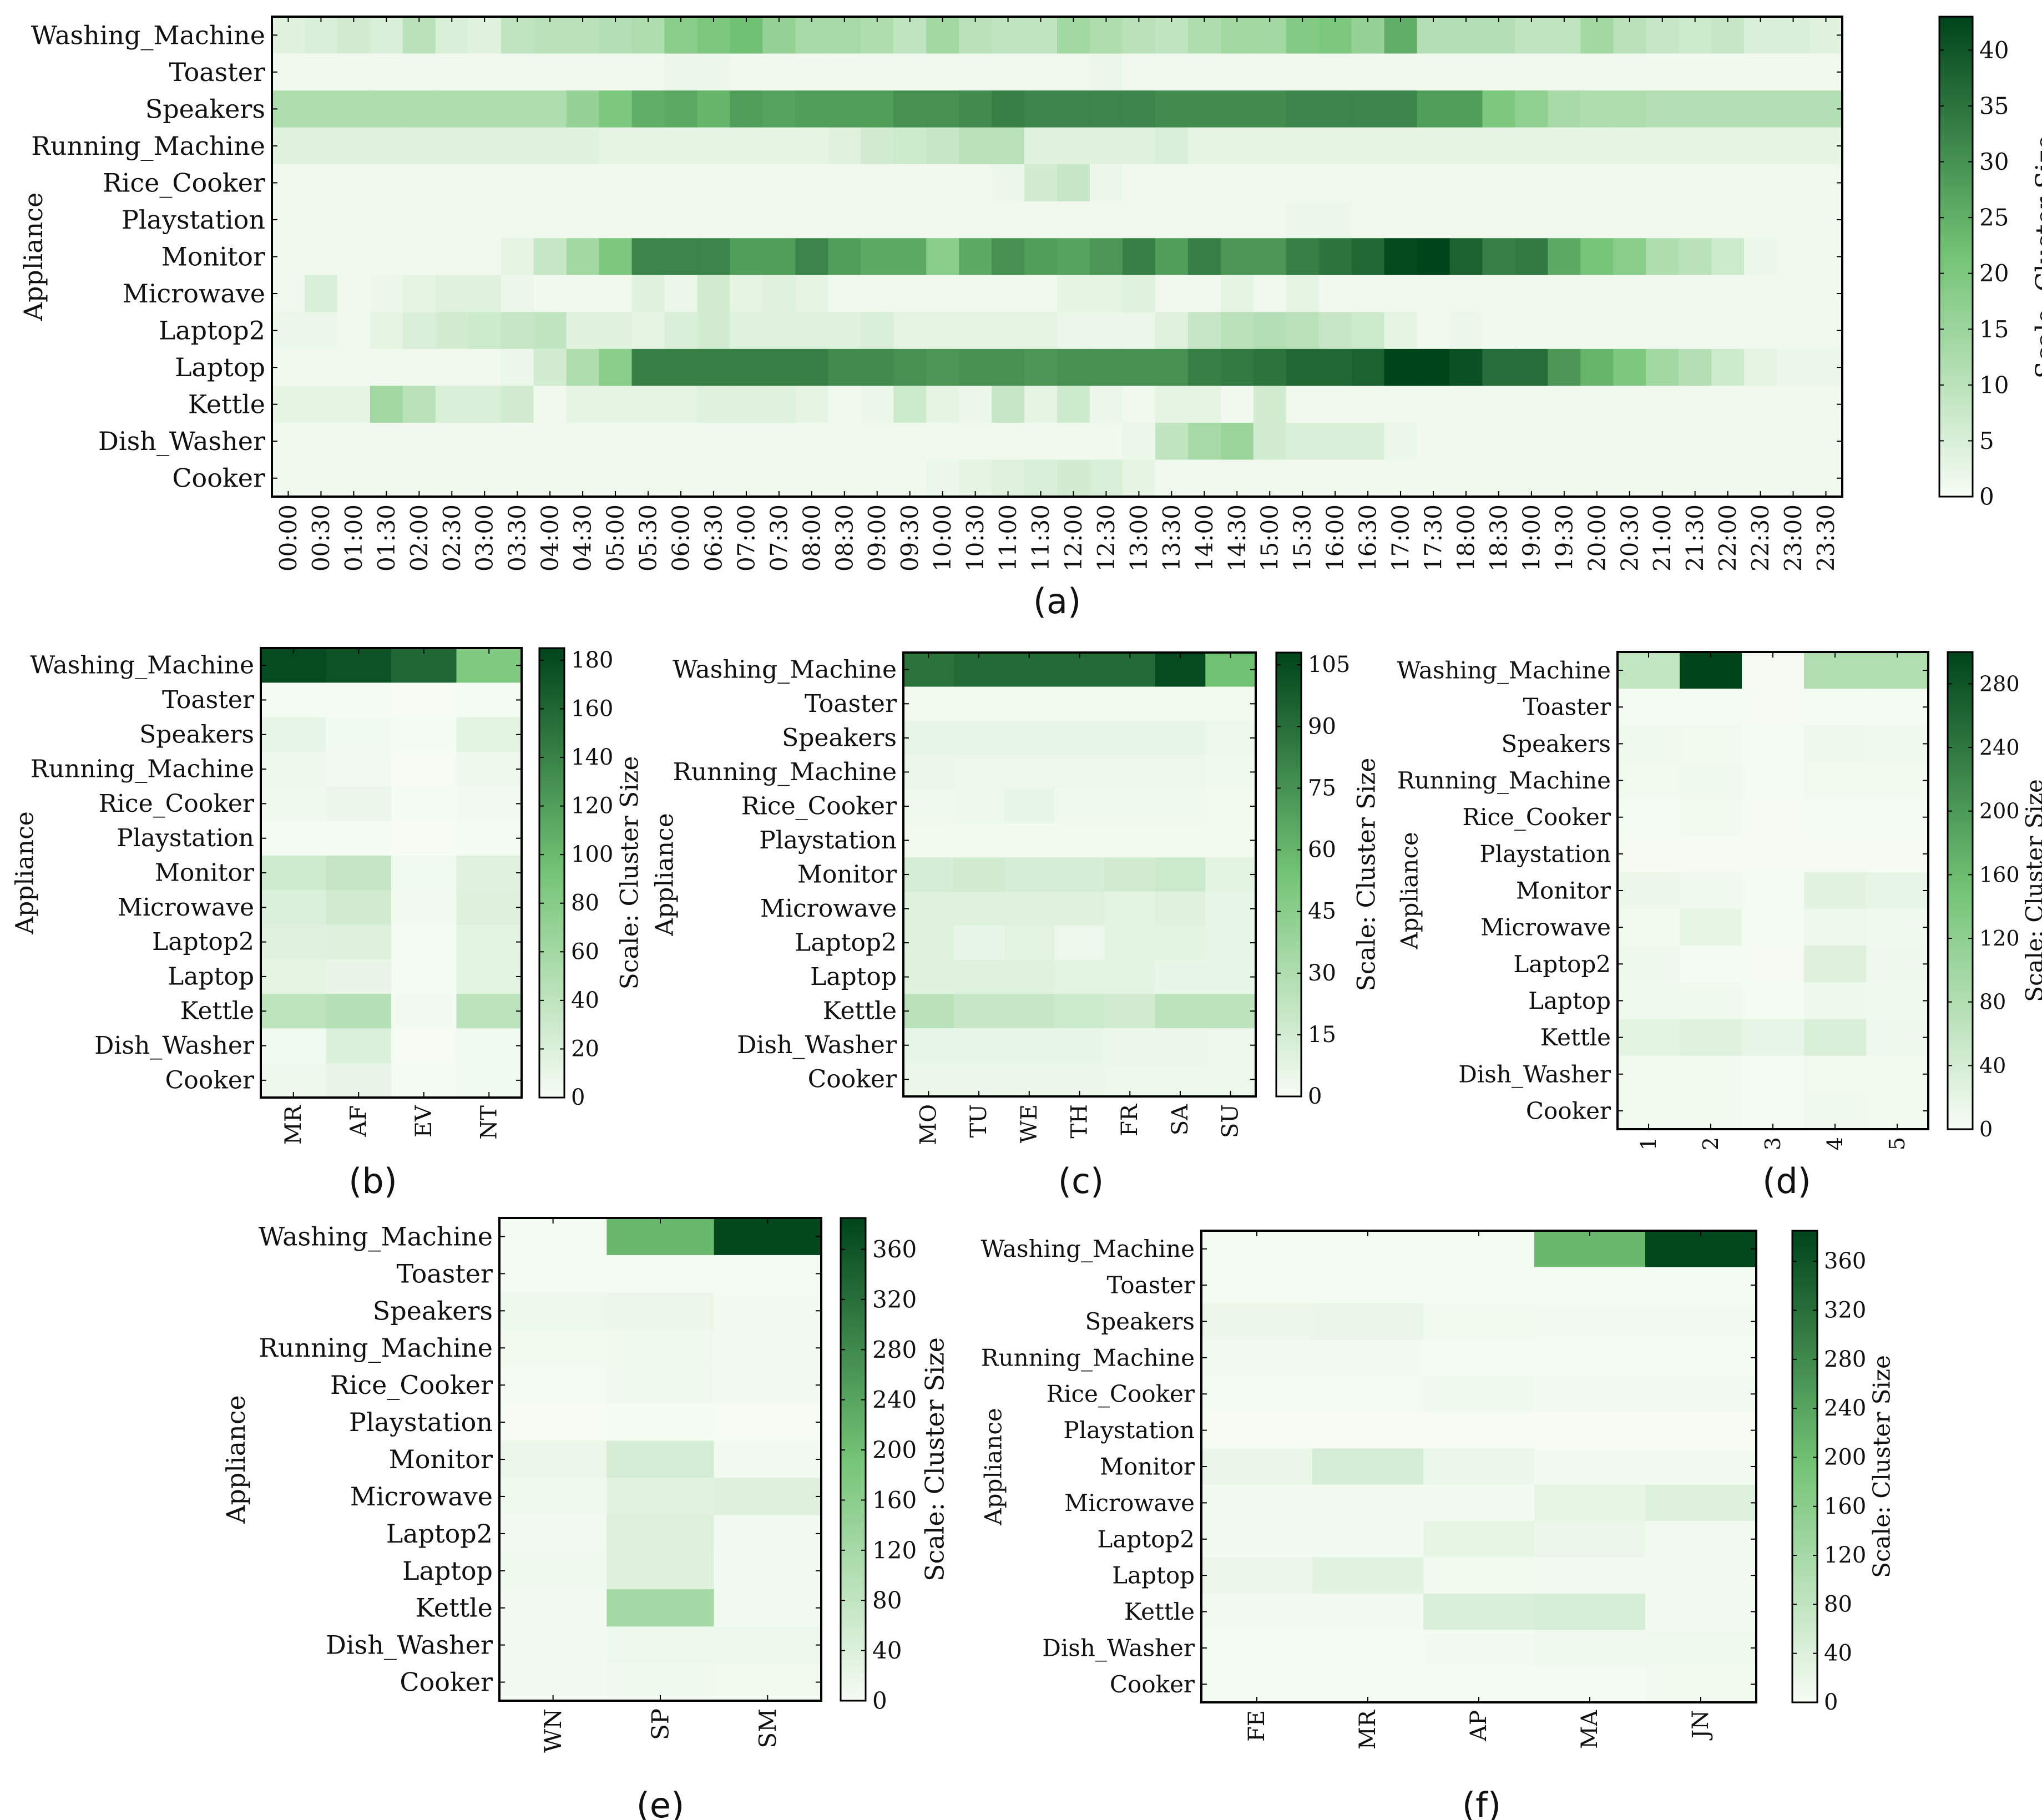  I want to click on row-label: Running_Machine, so click(148, 146).